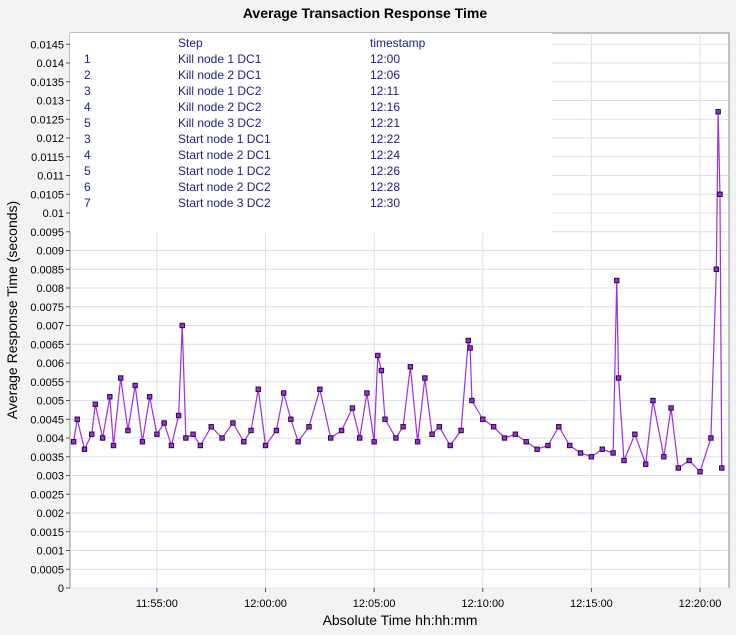  Describe the element at coordinates (50, 364) in the screenshot. I see `y-tick-label: 0.006` at that location.